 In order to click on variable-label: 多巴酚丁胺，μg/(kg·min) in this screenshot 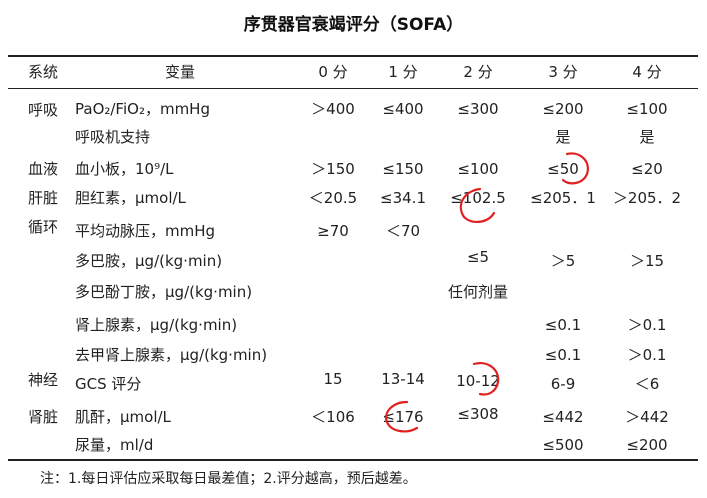, I will do `click(164, 292)`.